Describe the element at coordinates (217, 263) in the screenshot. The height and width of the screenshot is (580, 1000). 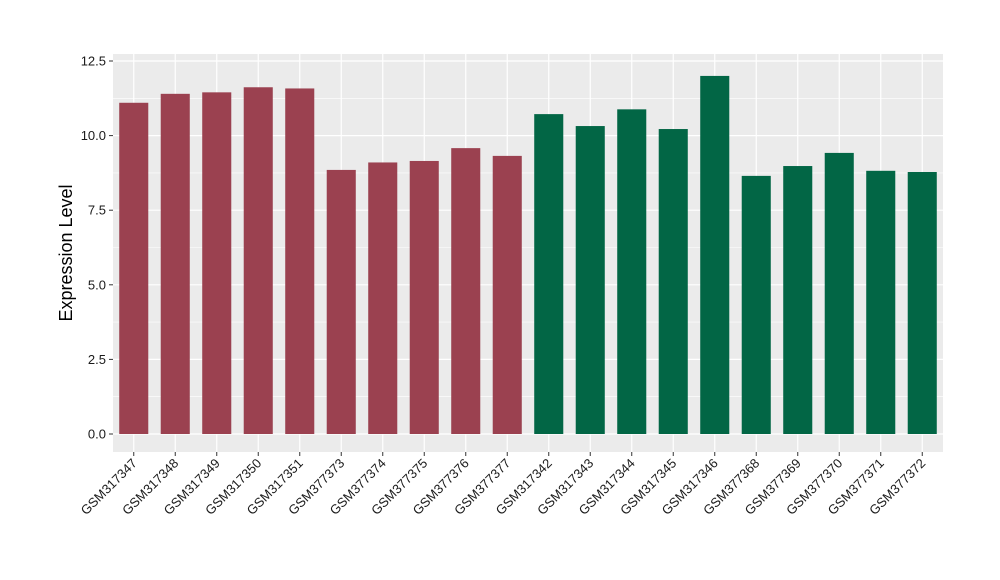
I see `bar-GSM317349` at that location.